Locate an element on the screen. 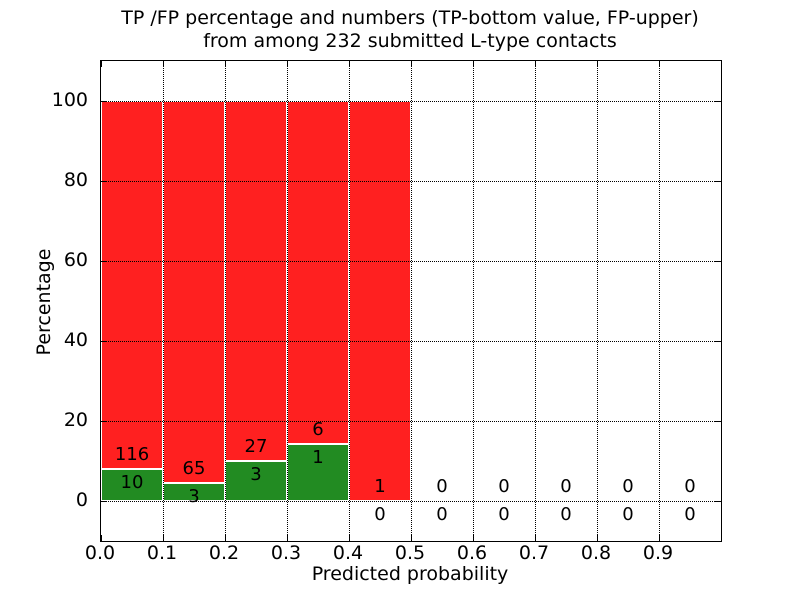  y-tick-label: 40 is located at coordinates (75, 340).